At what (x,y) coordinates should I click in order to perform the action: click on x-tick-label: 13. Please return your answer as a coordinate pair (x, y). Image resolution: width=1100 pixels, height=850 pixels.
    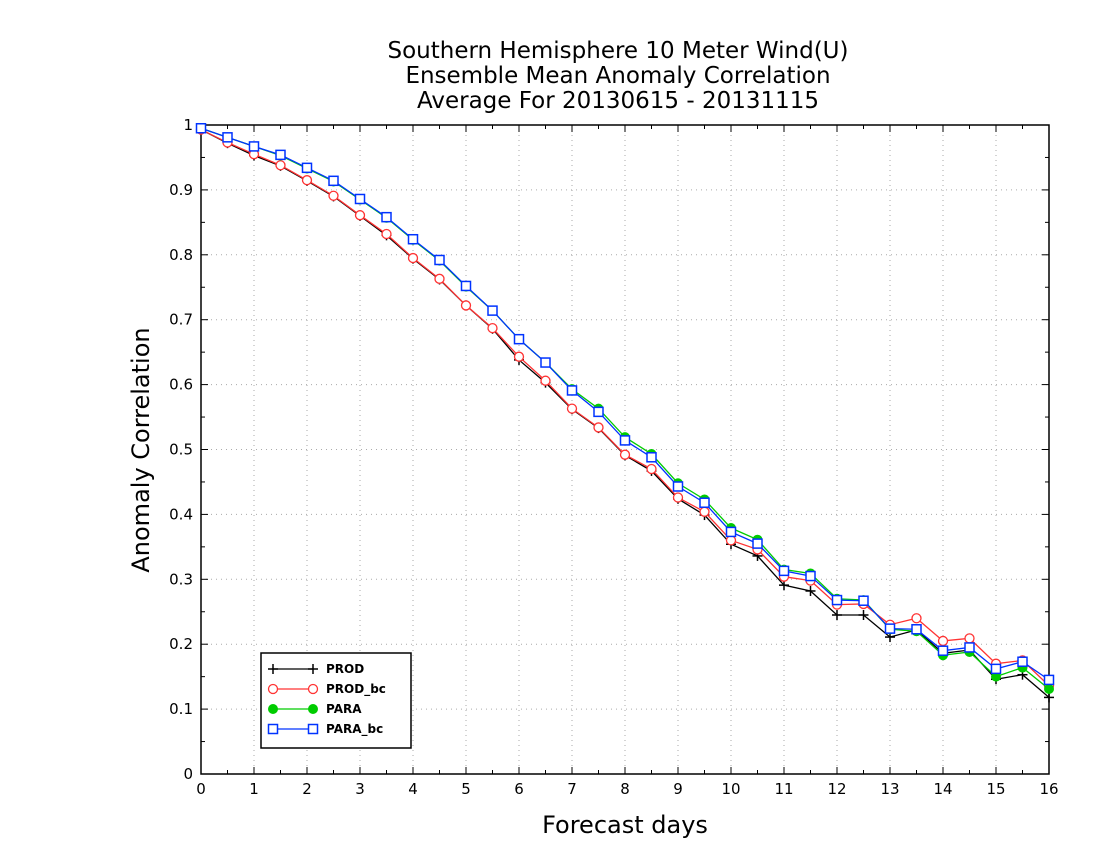
    Looking at the image, I should click on (889, 789).